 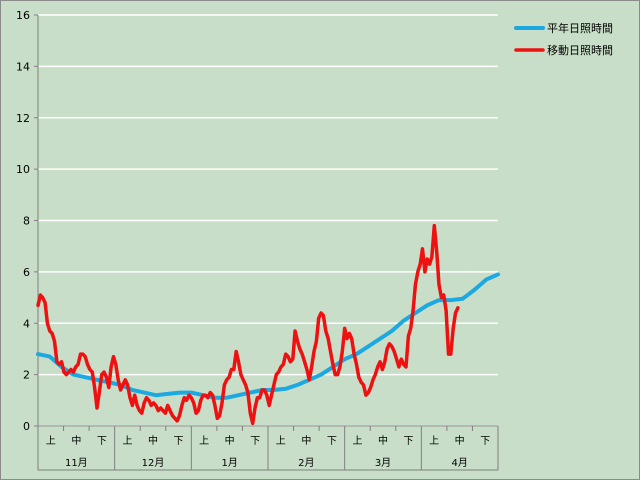 I want to click on y-tick-label: 10, so click(x=23, y=169).